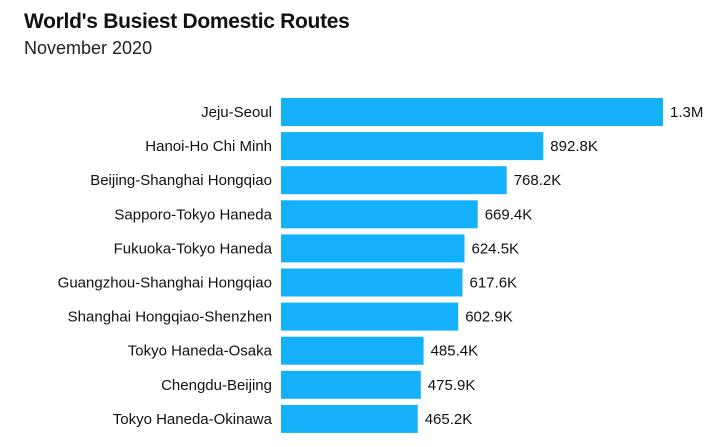 The width and height of the screenshot is (720, 447). Describe the element at coordinates (574, 146) in the screenshot. I see `value-label: 892.8K` at that location.